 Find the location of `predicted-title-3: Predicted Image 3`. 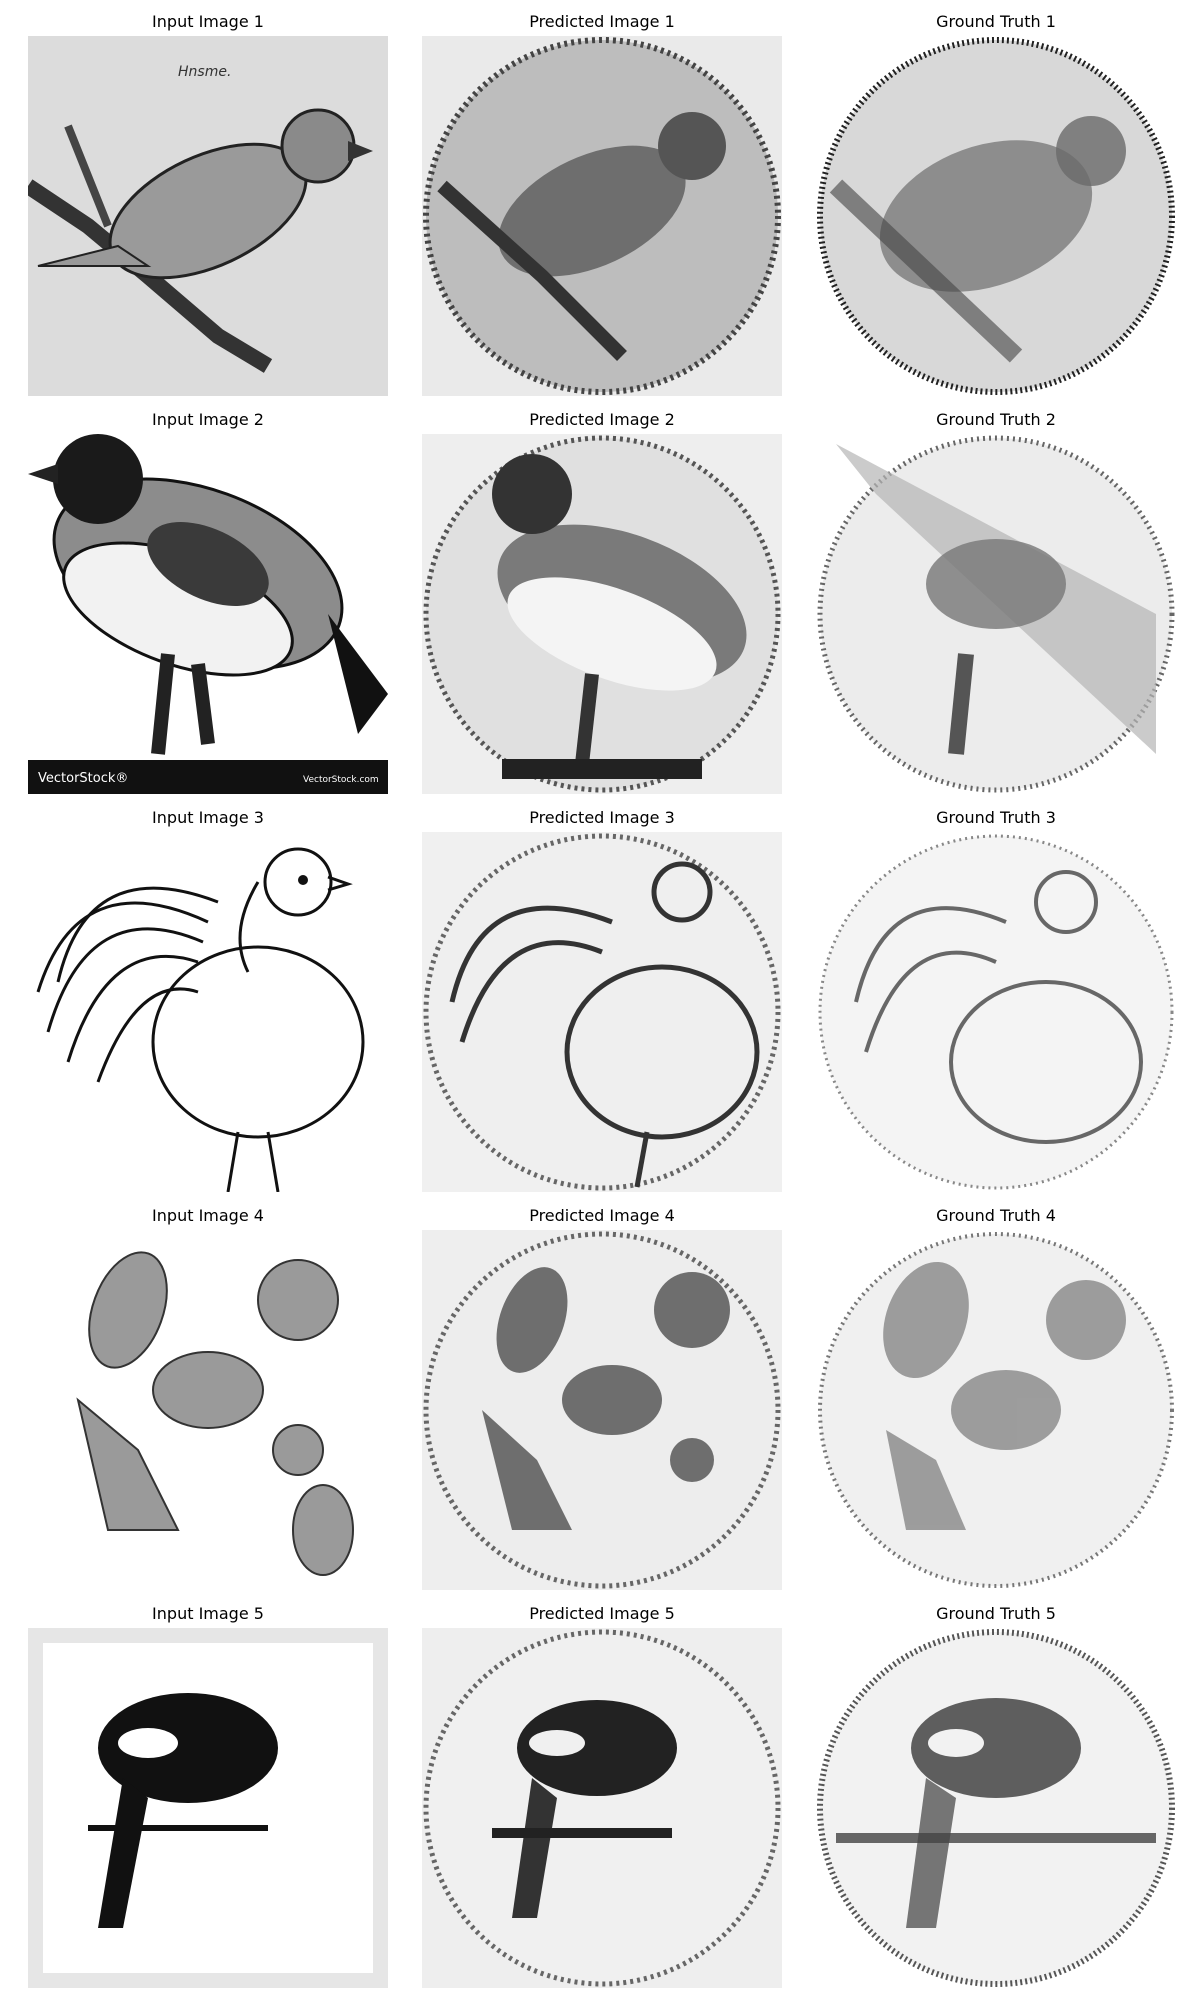

predicted-title-3: Predicted Image 3 is located at coordinates (602, 817).